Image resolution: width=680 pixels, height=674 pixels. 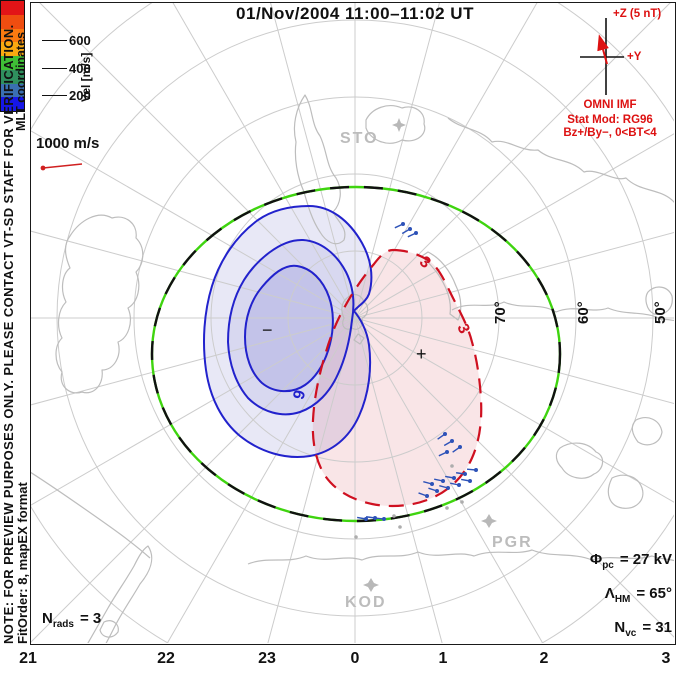 I want to click on lambda-hm-subscript: HM, so click(x=622, y=599).